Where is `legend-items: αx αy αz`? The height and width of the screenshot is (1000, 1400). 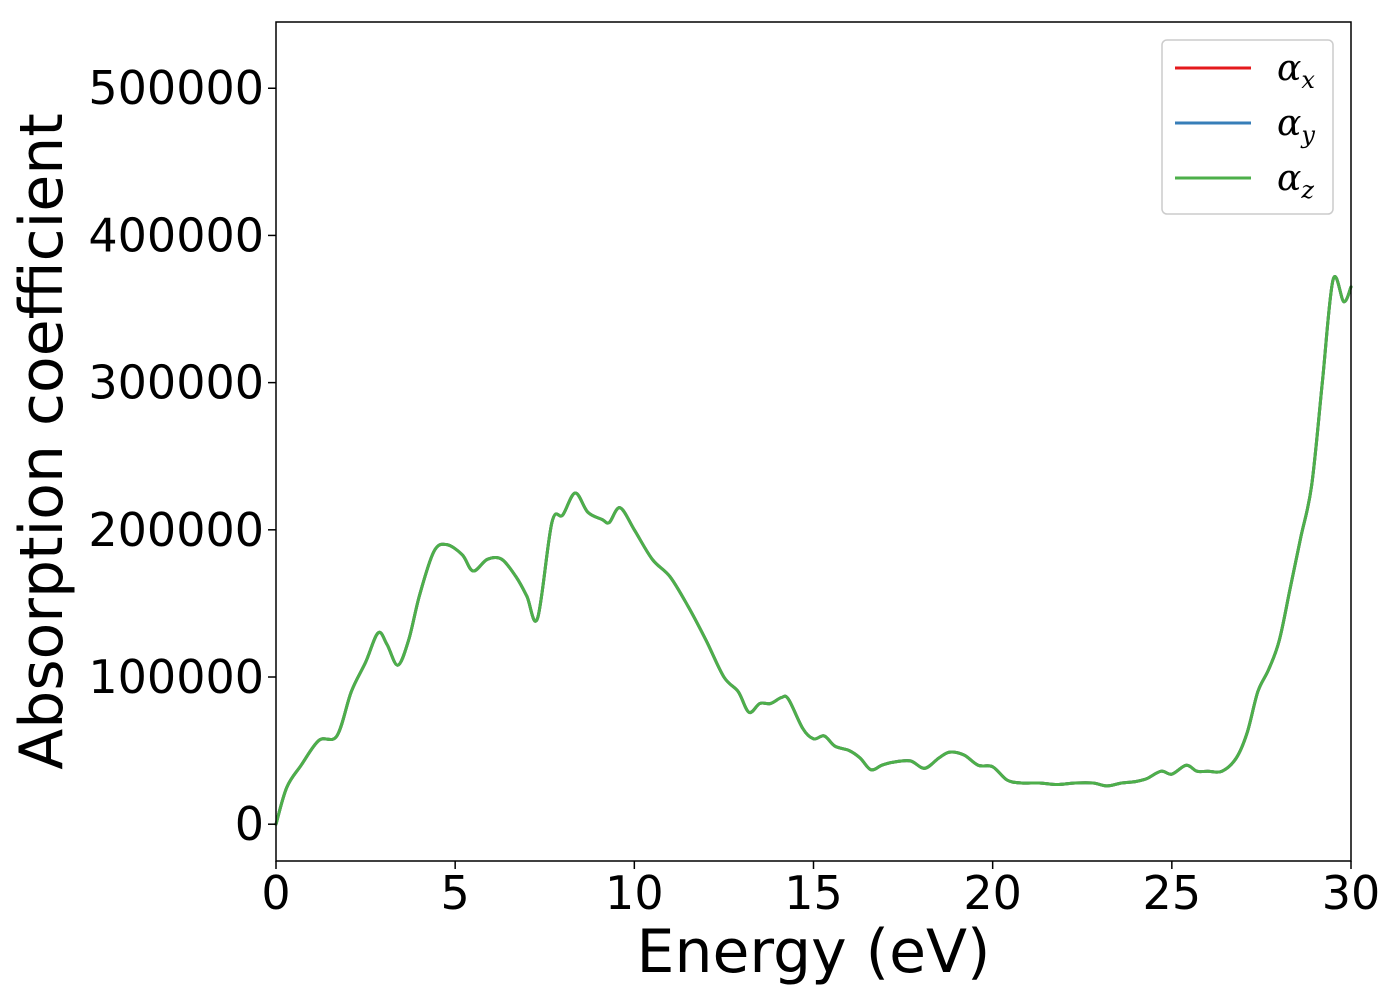 legend-items: αx αy αz is located at coordinates (1245, 126).